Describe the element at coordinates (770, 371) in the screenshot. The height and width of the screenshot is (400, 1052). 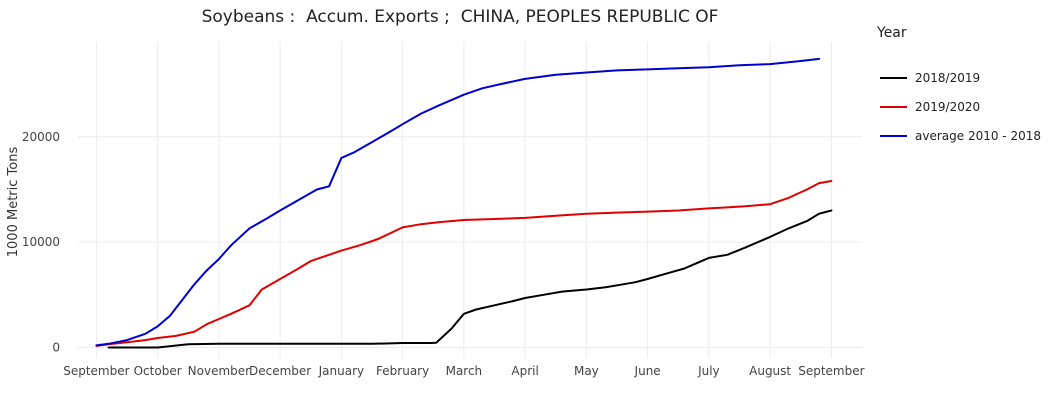
I see `x-tick-label: August` at that location.